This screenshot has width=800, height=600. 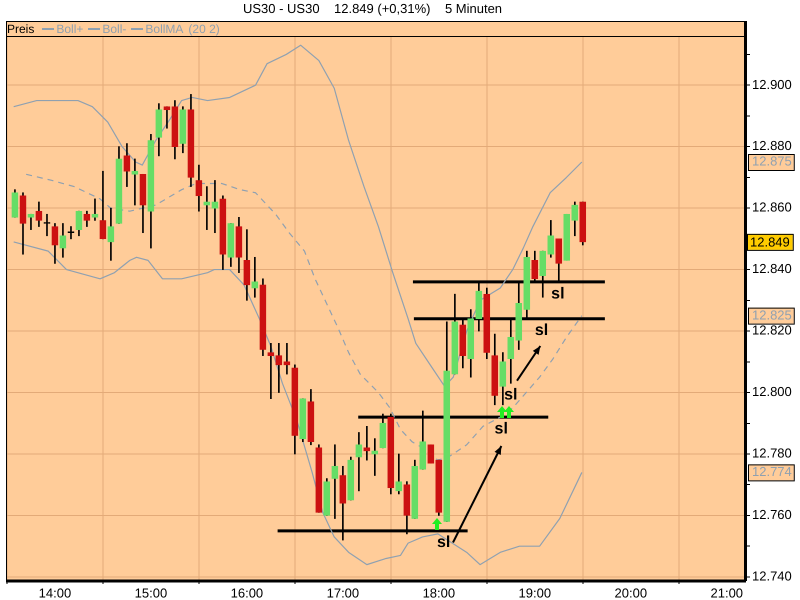 I want to click on y-tick-label: 12.760, so click(x=772, y=514).